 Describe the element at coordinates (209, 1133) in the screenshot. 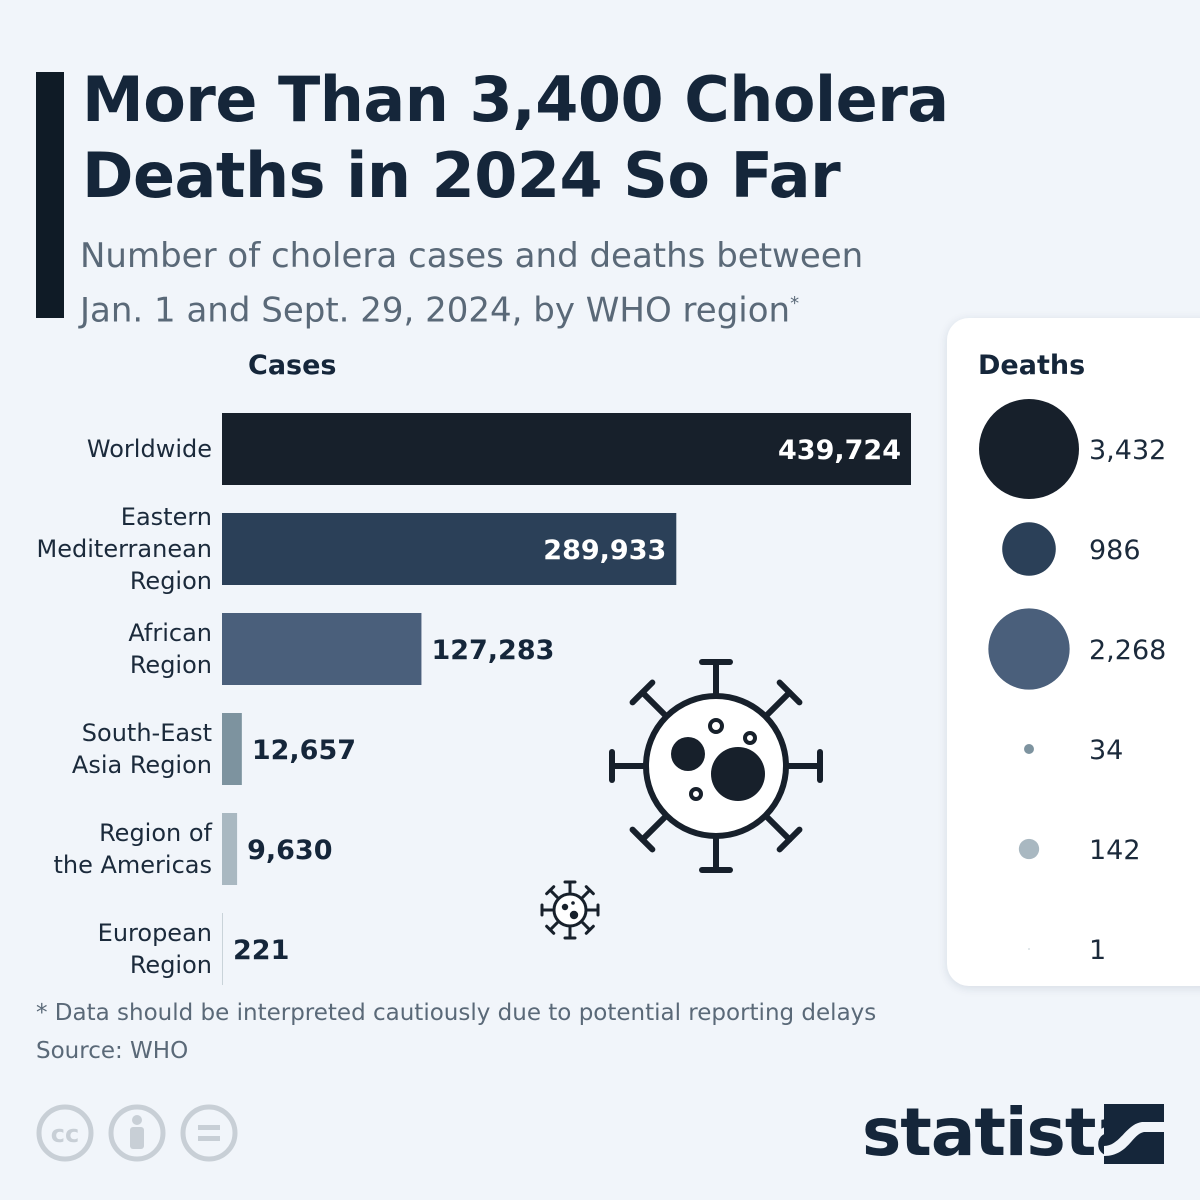

I see `no-derivatives-icon` at that location.